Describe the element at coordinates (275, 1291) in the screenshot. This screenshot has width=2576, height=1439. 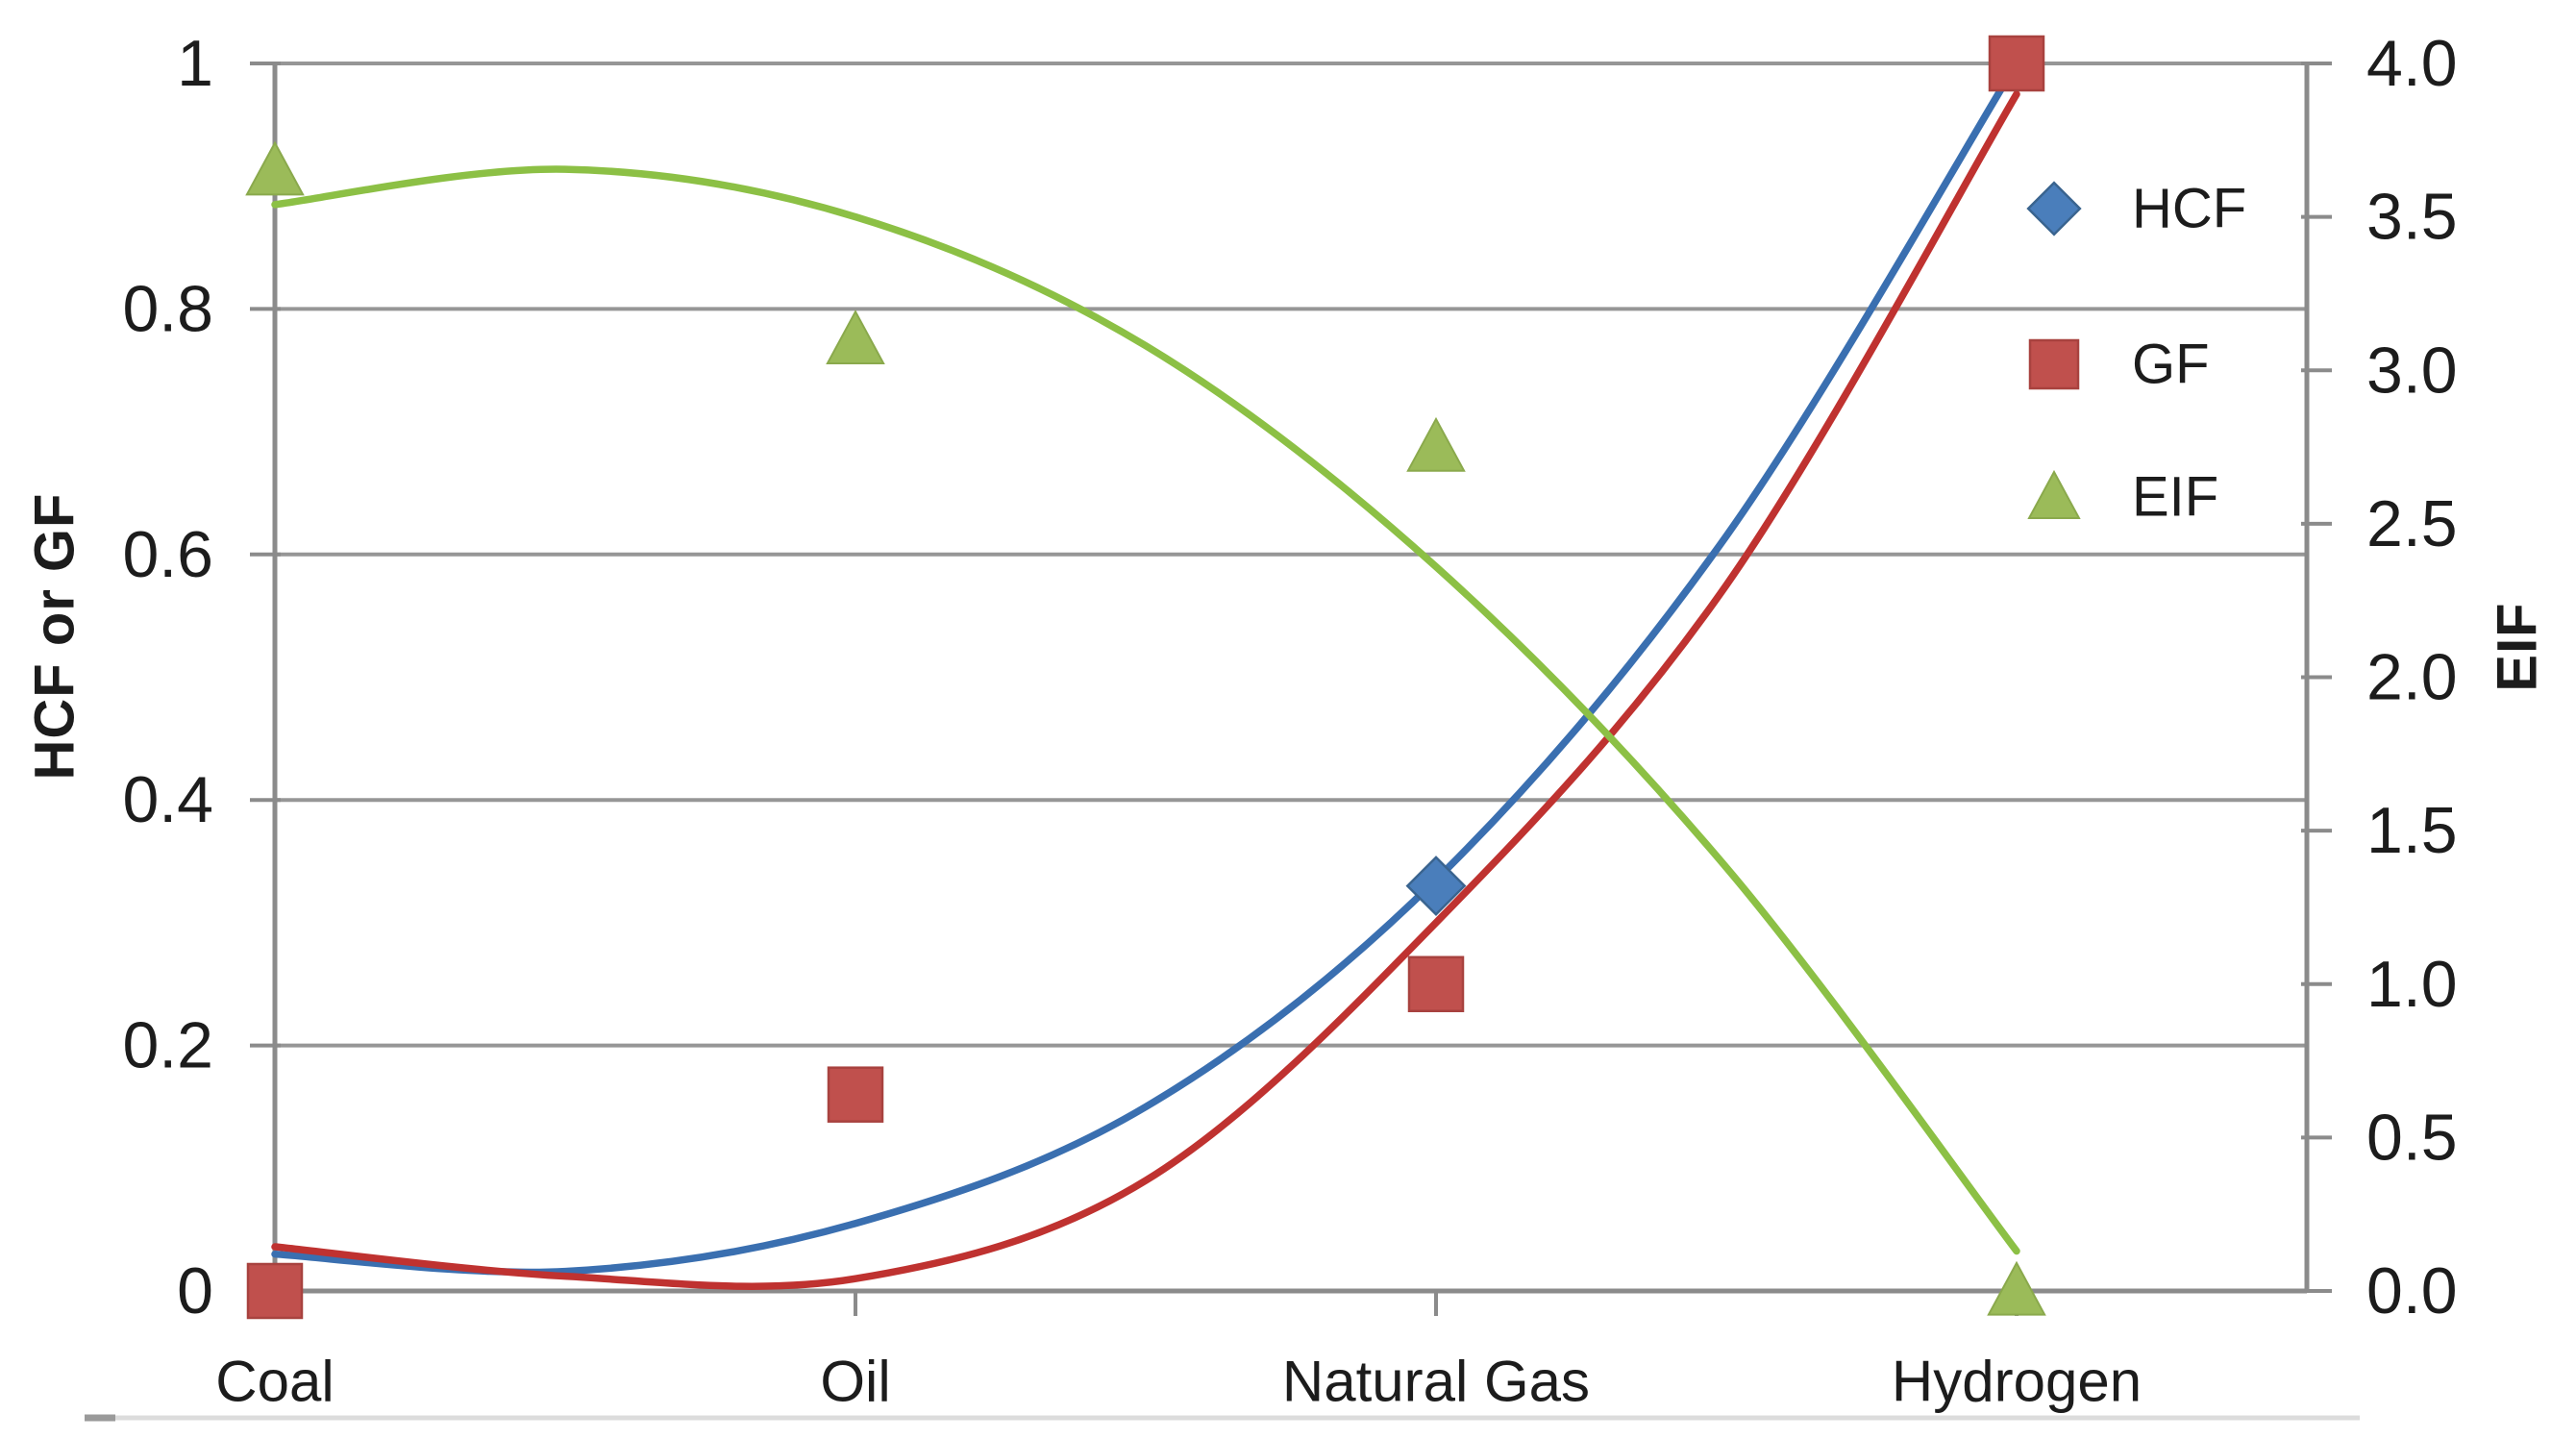
I see `marker-gf-coal` at that location.